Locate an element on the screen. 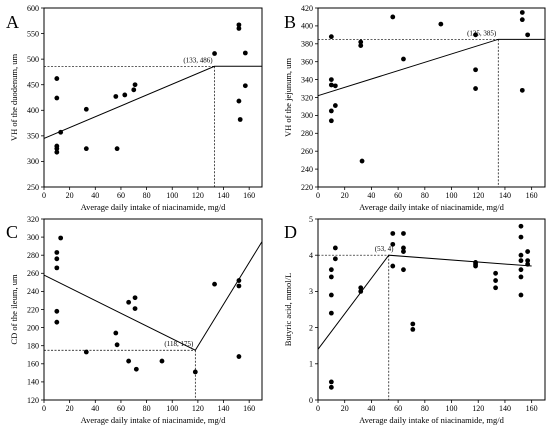 The width and height of the screenshot is (550, 428). y-tick-label: 220 is located at coordinates (307, 187).